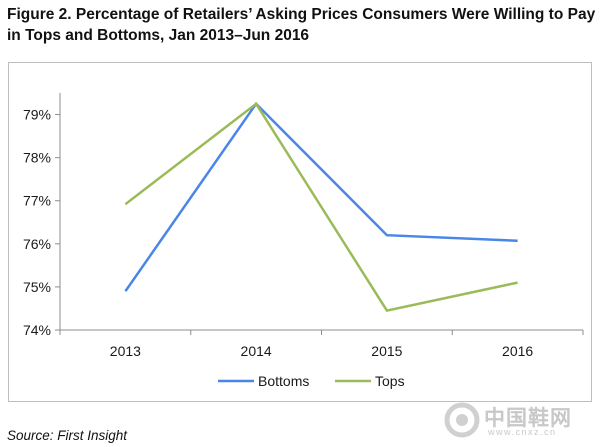 The height and width of the screenshot is (447, 600). I want to click on watermark: 中国鞋网 www.cnxz.cn, so click(517, 420).